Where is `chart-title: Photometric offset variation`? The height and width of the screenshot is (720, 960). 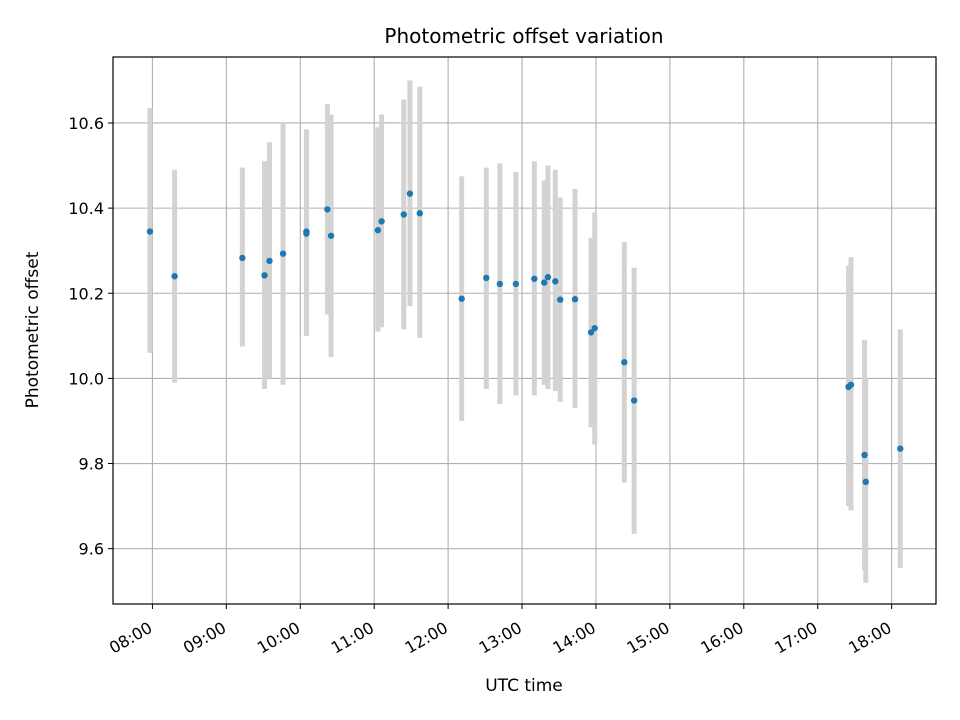
chart-title: Photometric offset variation is located at coordinates (523, 36).